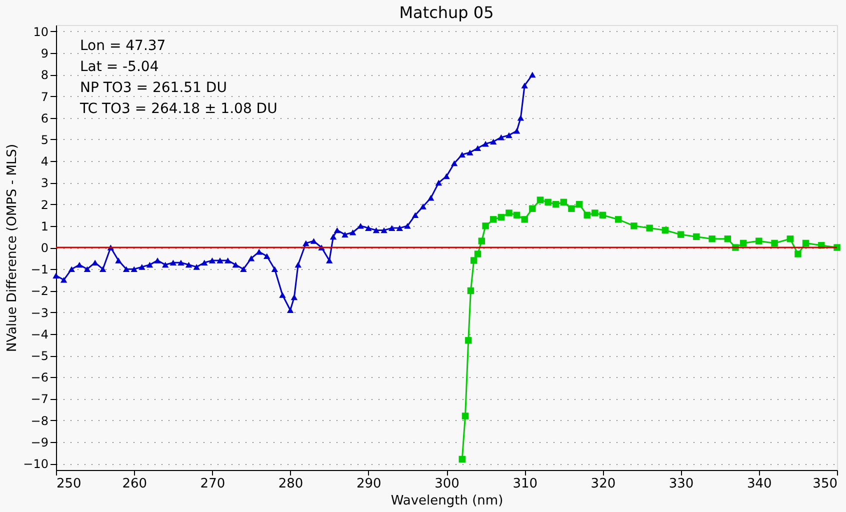  I want to click on y-tick-label: 4, so click(44, 161).